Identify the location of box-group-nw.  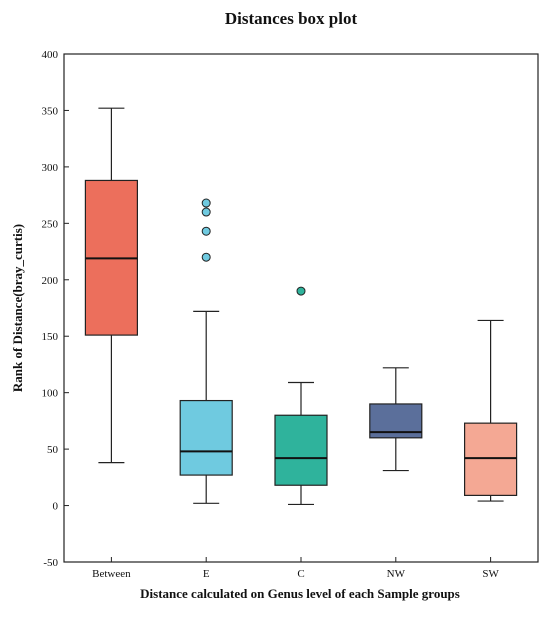
(396, 419).